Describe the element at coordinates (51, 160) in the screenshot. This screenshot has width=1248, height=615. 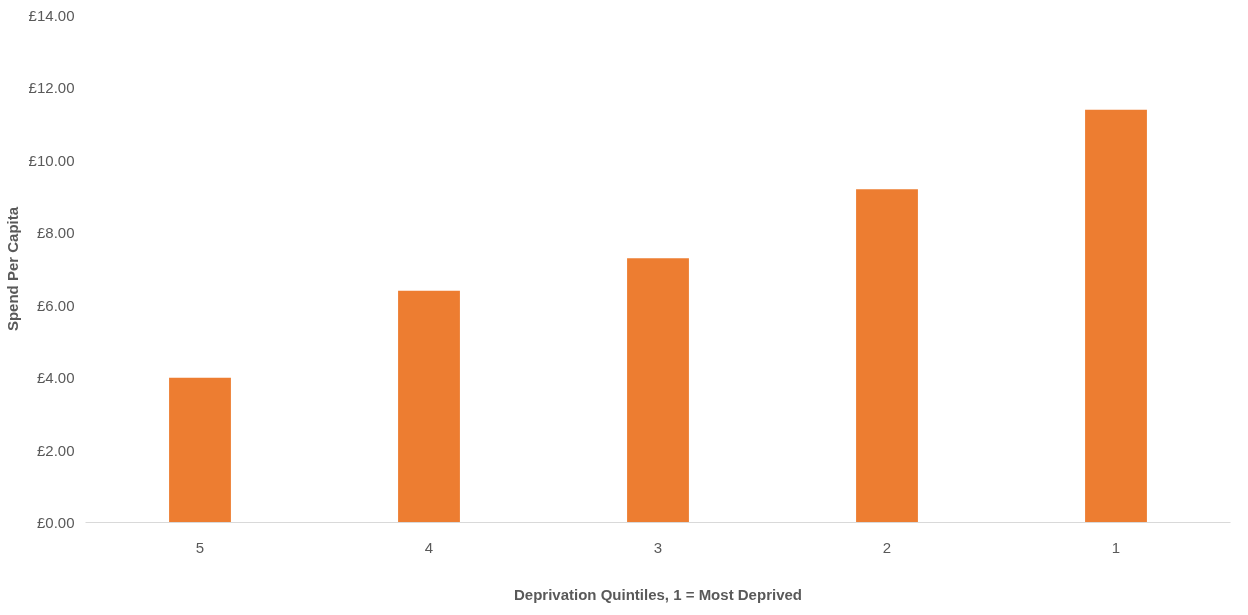
I see `y-tick-label: £10.00` at that location.